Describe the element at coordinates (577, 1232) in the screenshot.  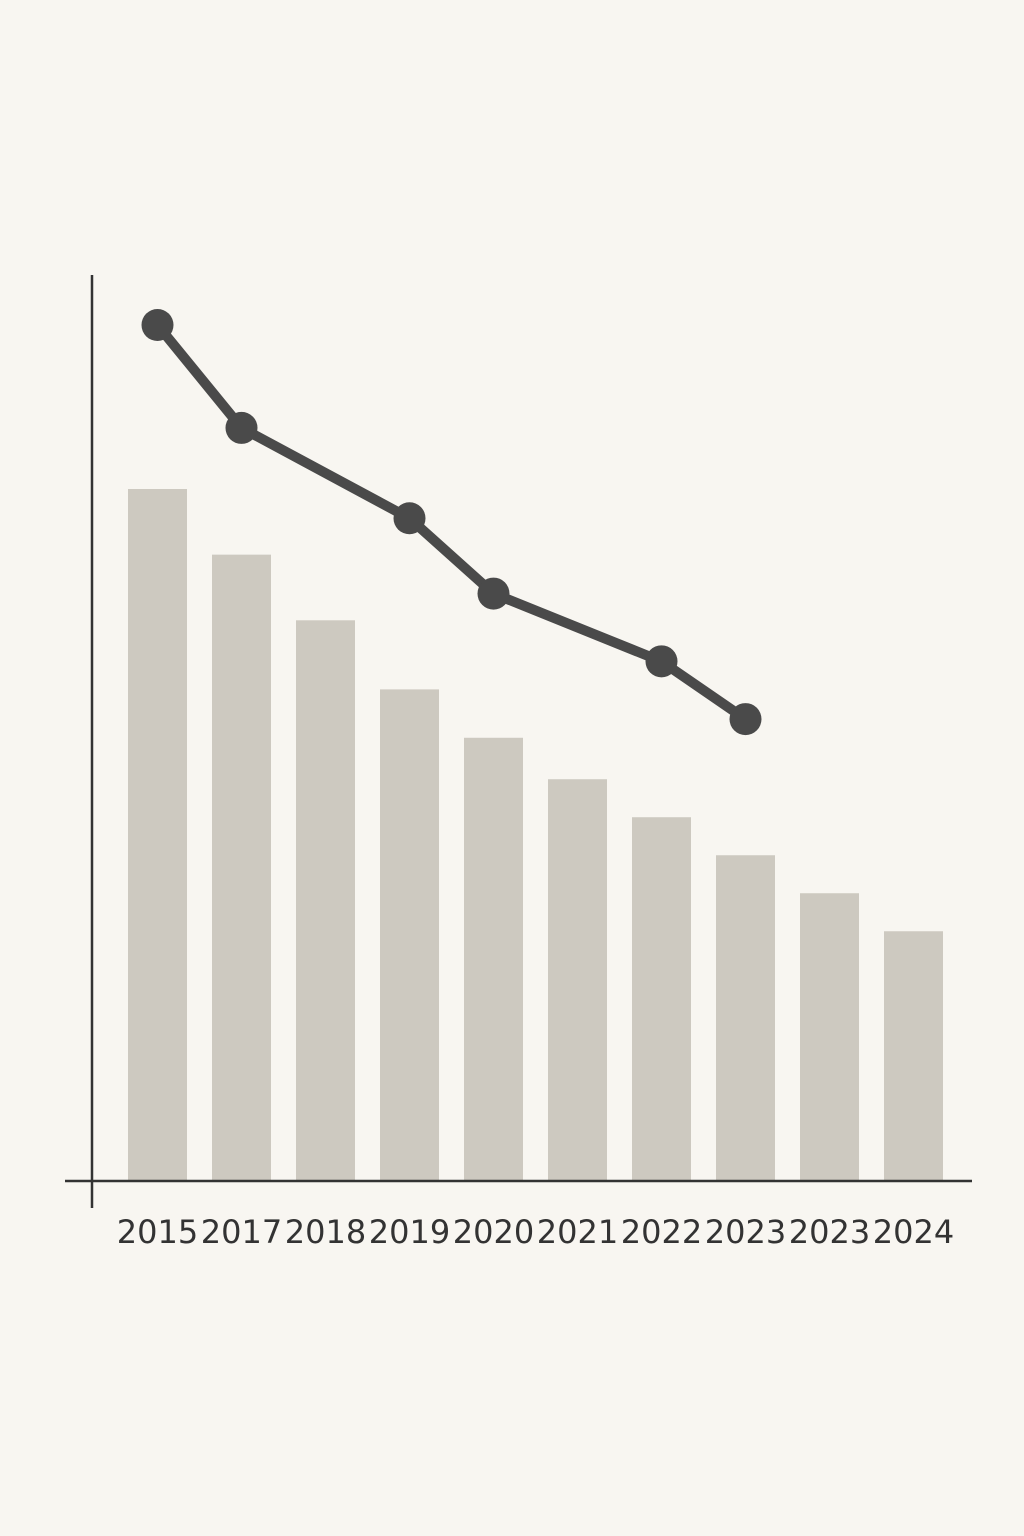
I see `x-tick-label: 2021` at that location.